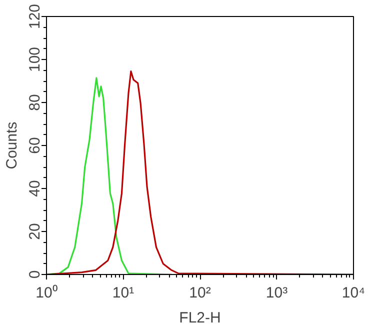  I want to click on y-tick-label: 40, so click(35, 188).